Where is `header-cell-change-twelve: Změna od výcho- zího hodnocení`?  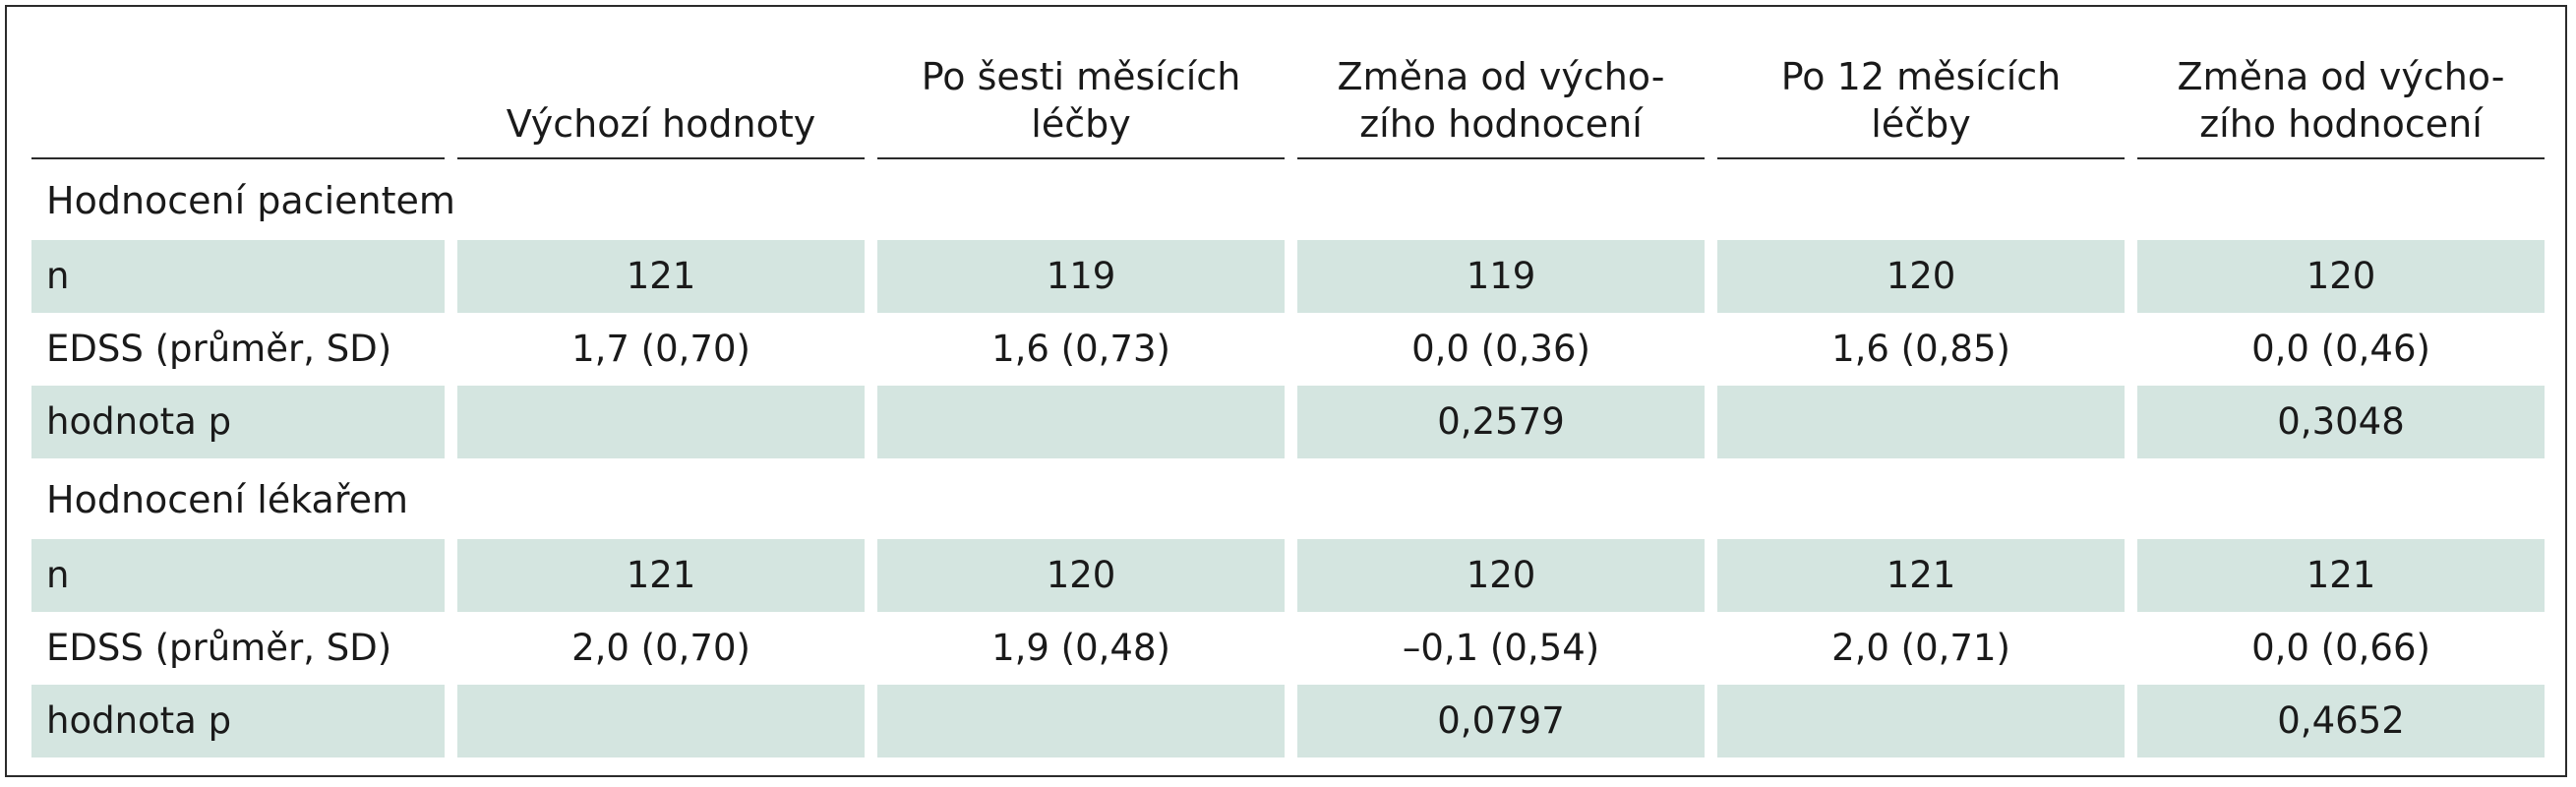 header-cell-change-twelve: Změna od výcho- zího hodnocení is located at coordinates (2341, 95).